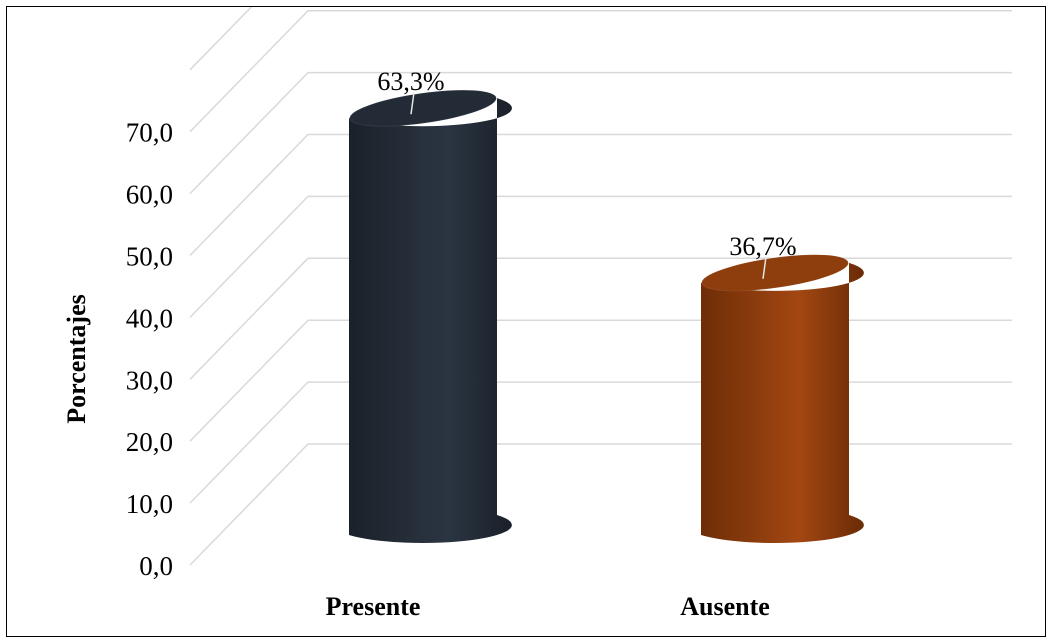 This screenshot has height=641, width=1054. I want to click on data-labels: 63,3% 36,7%, so click(587, 173).